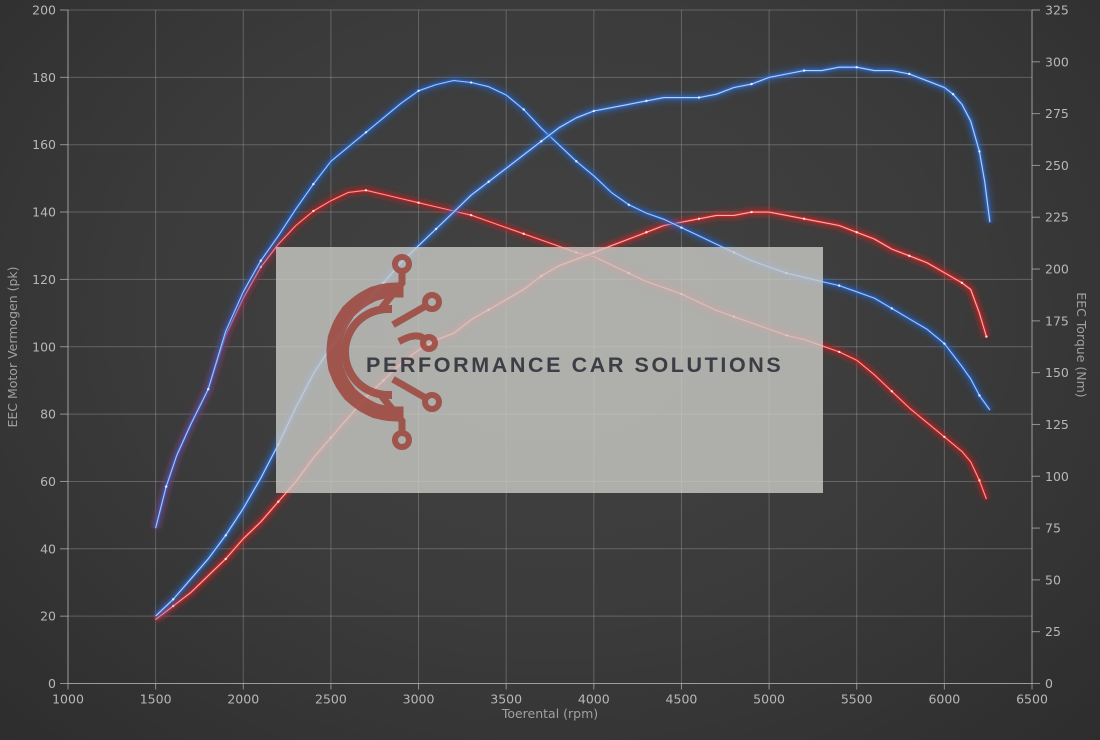 This screenshot has height=740, width=1100. I want to click on y-left-tick-label: 40, so click(48, 548).